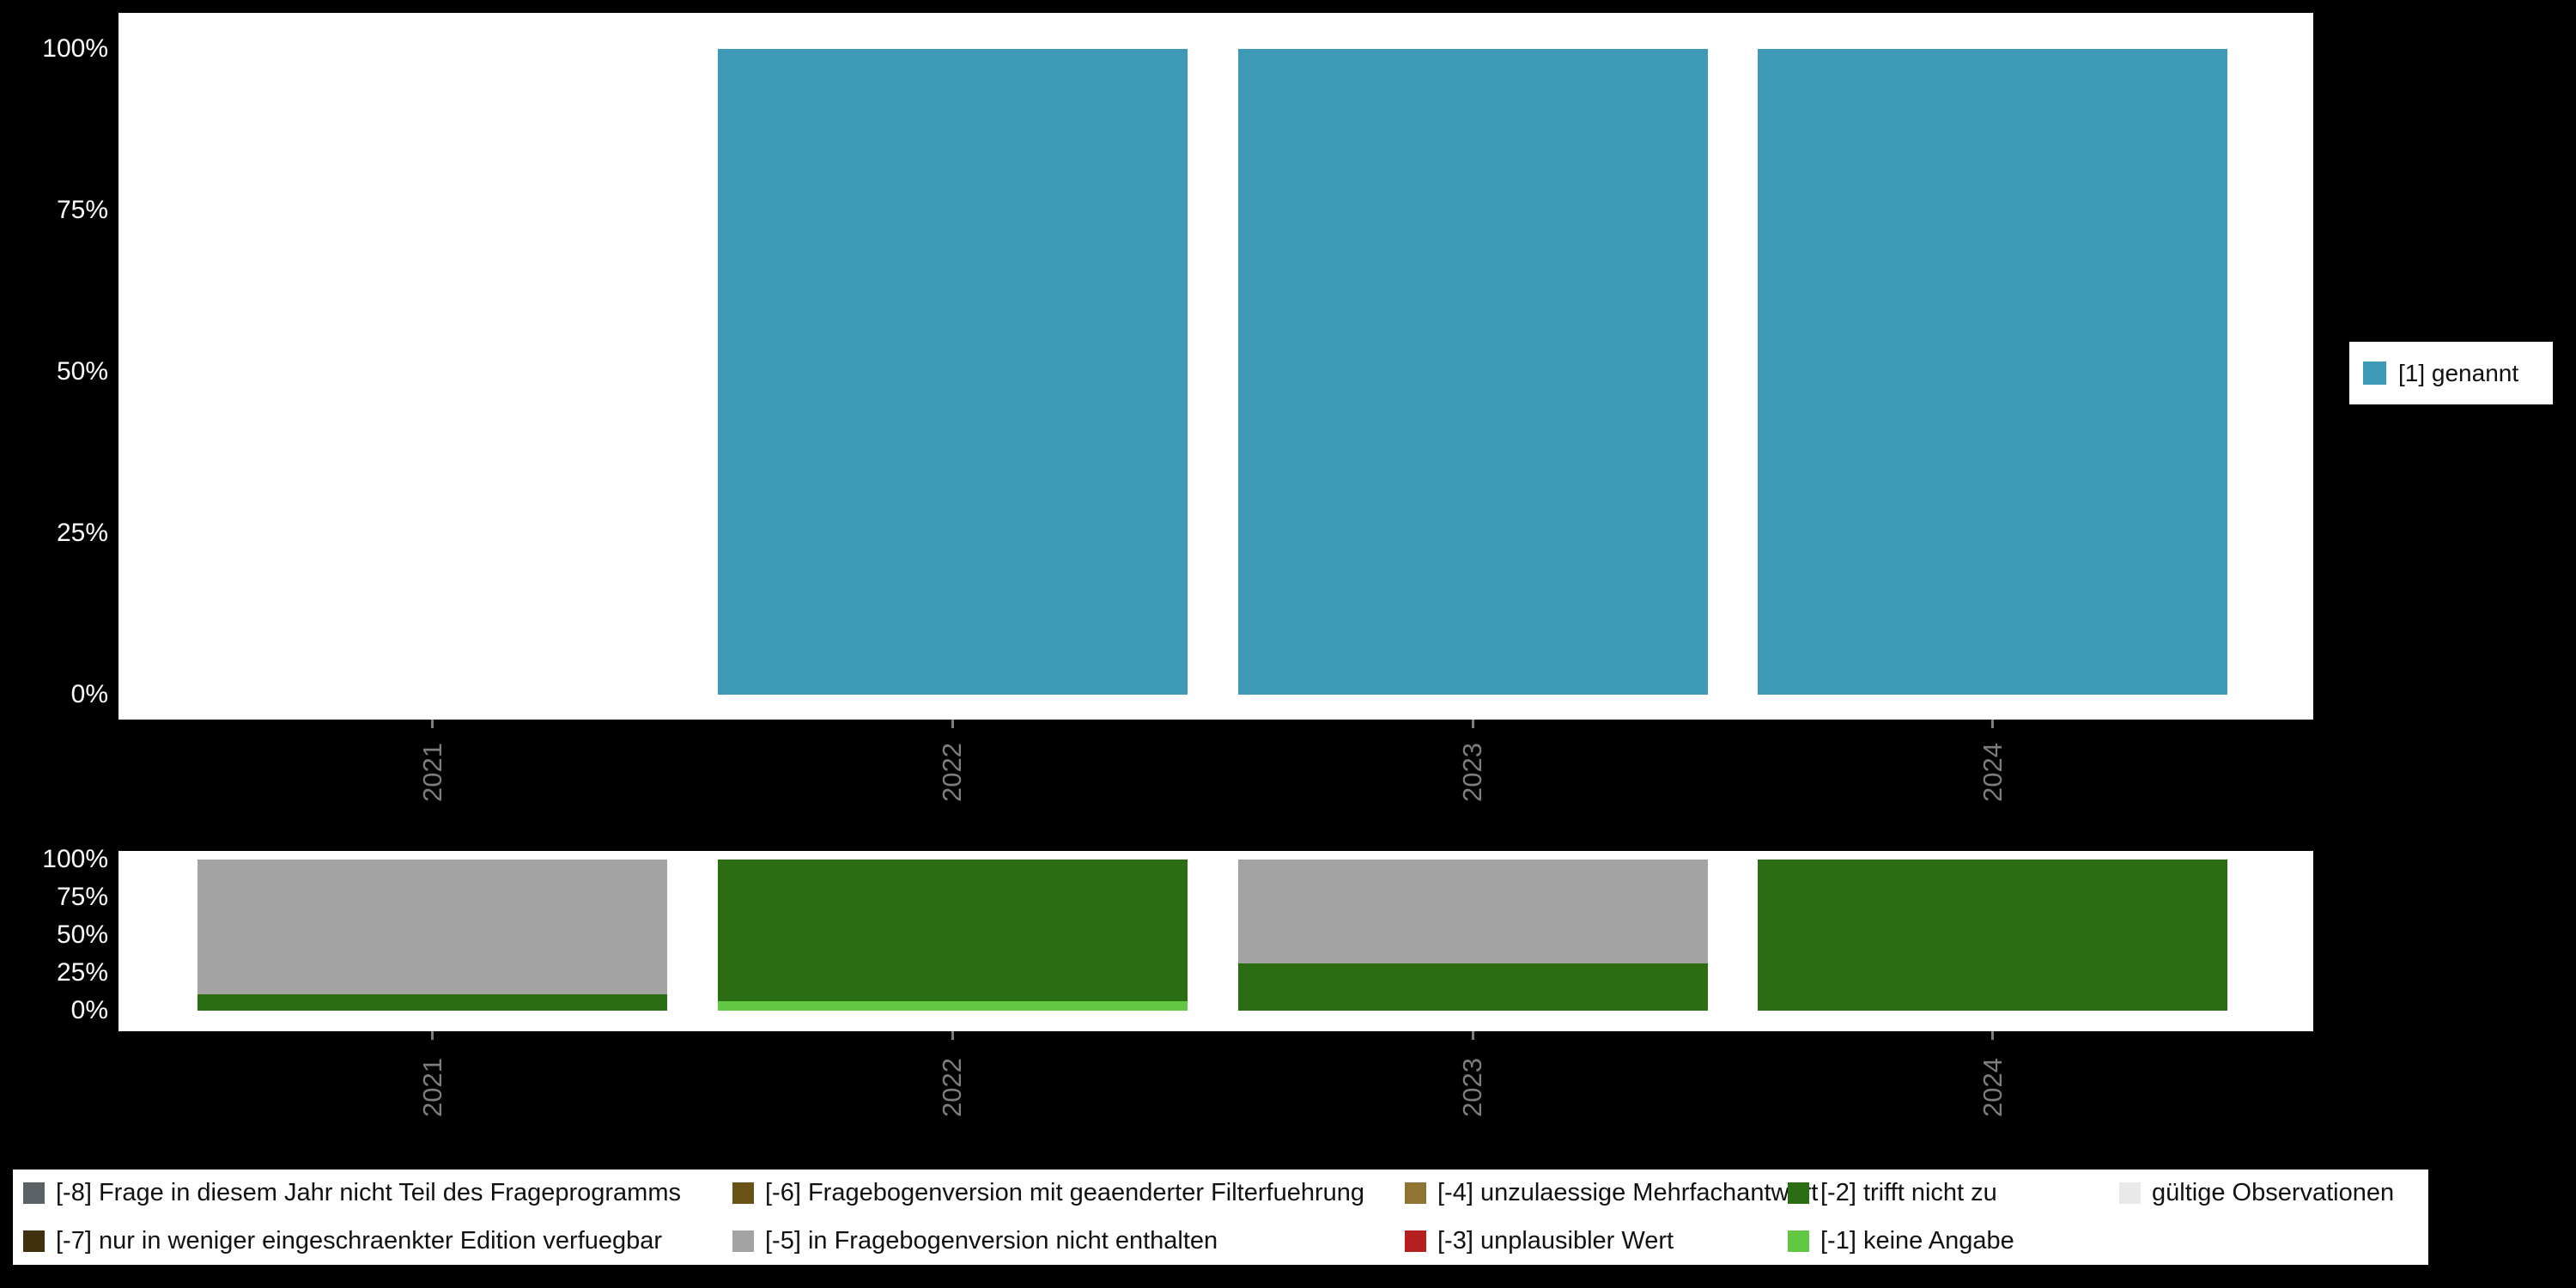 The image size is (2576, 1288). I want to click on legend-swatch-genannt, so click(2375, 373).